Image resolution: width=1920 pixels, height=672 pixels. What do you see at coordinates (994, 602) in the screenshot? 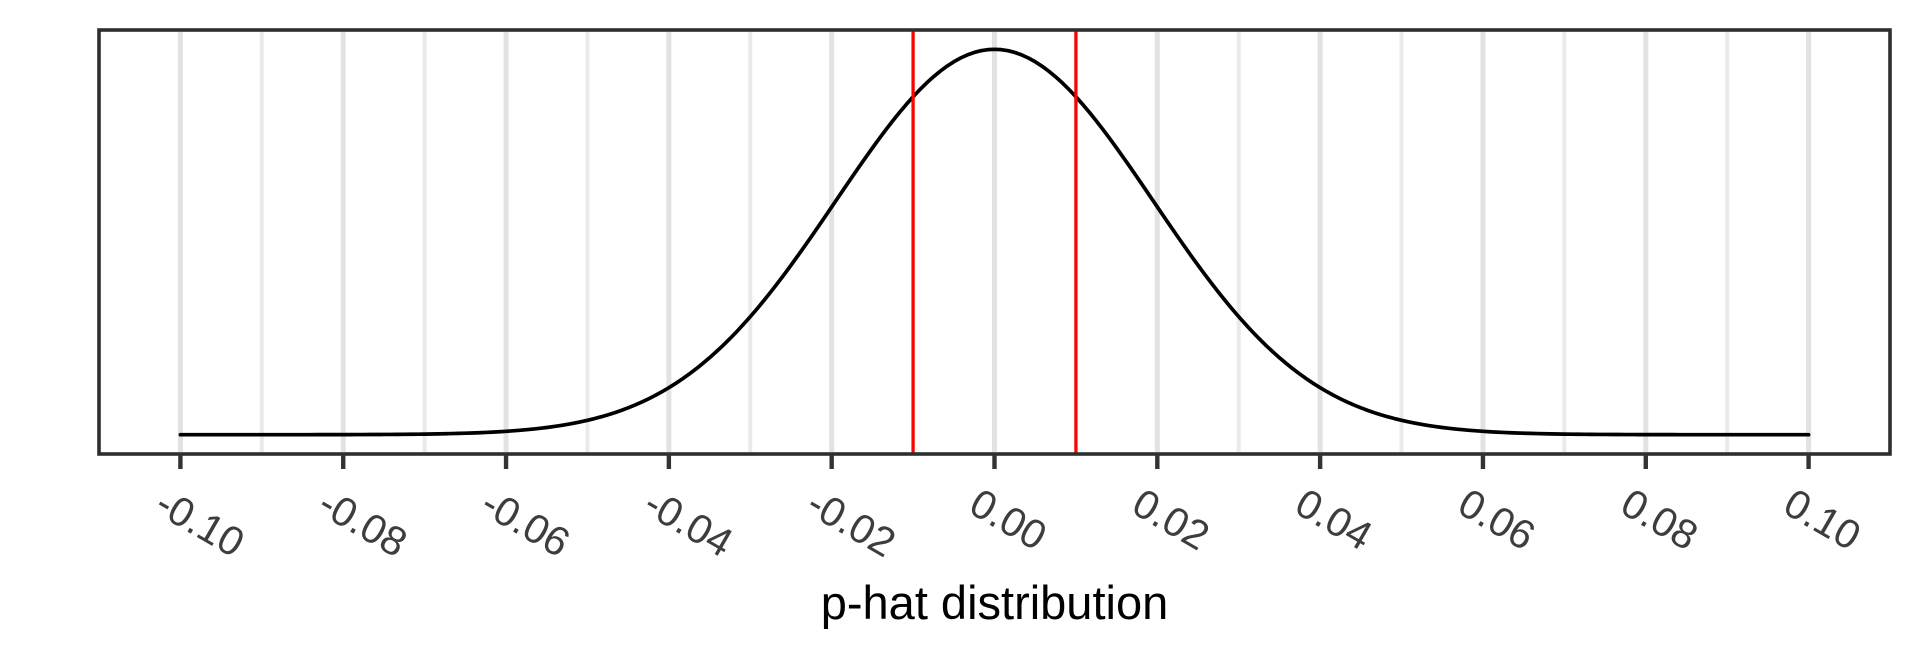
I see `x-axis-title: p-hat distribution` at bounding box center [994, 602].